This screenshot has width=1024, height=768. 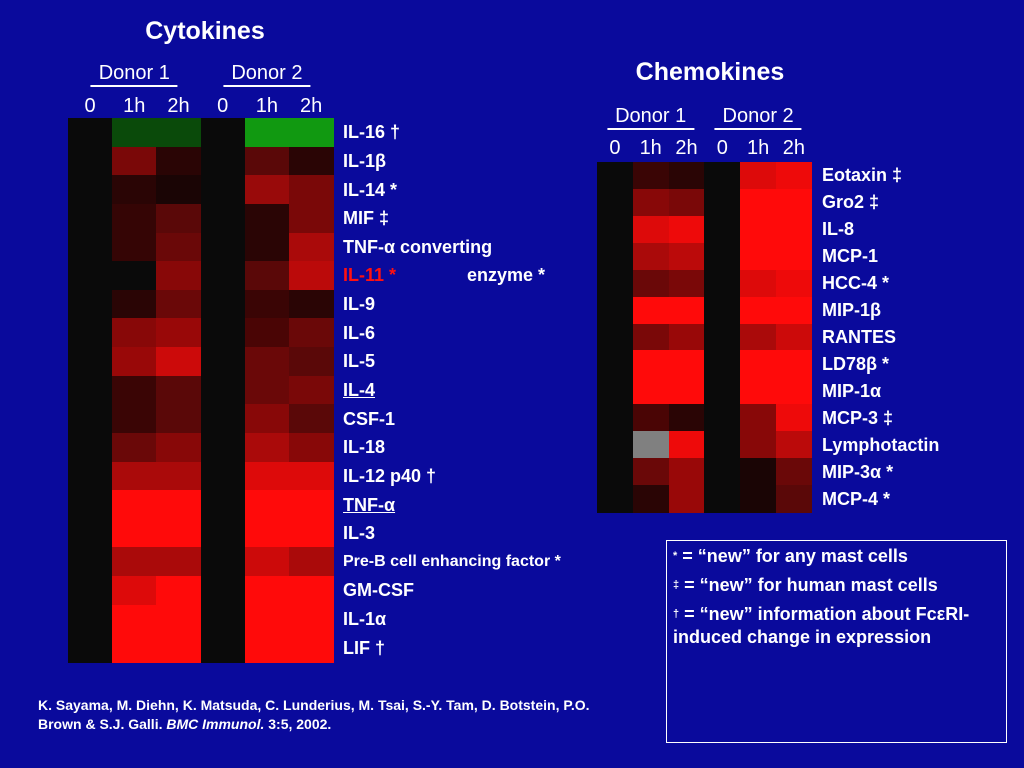 What do you see at coordinates (364, 447) in the screenshot?
I see `row-label: IL-18` at bounding box center [364, 447].